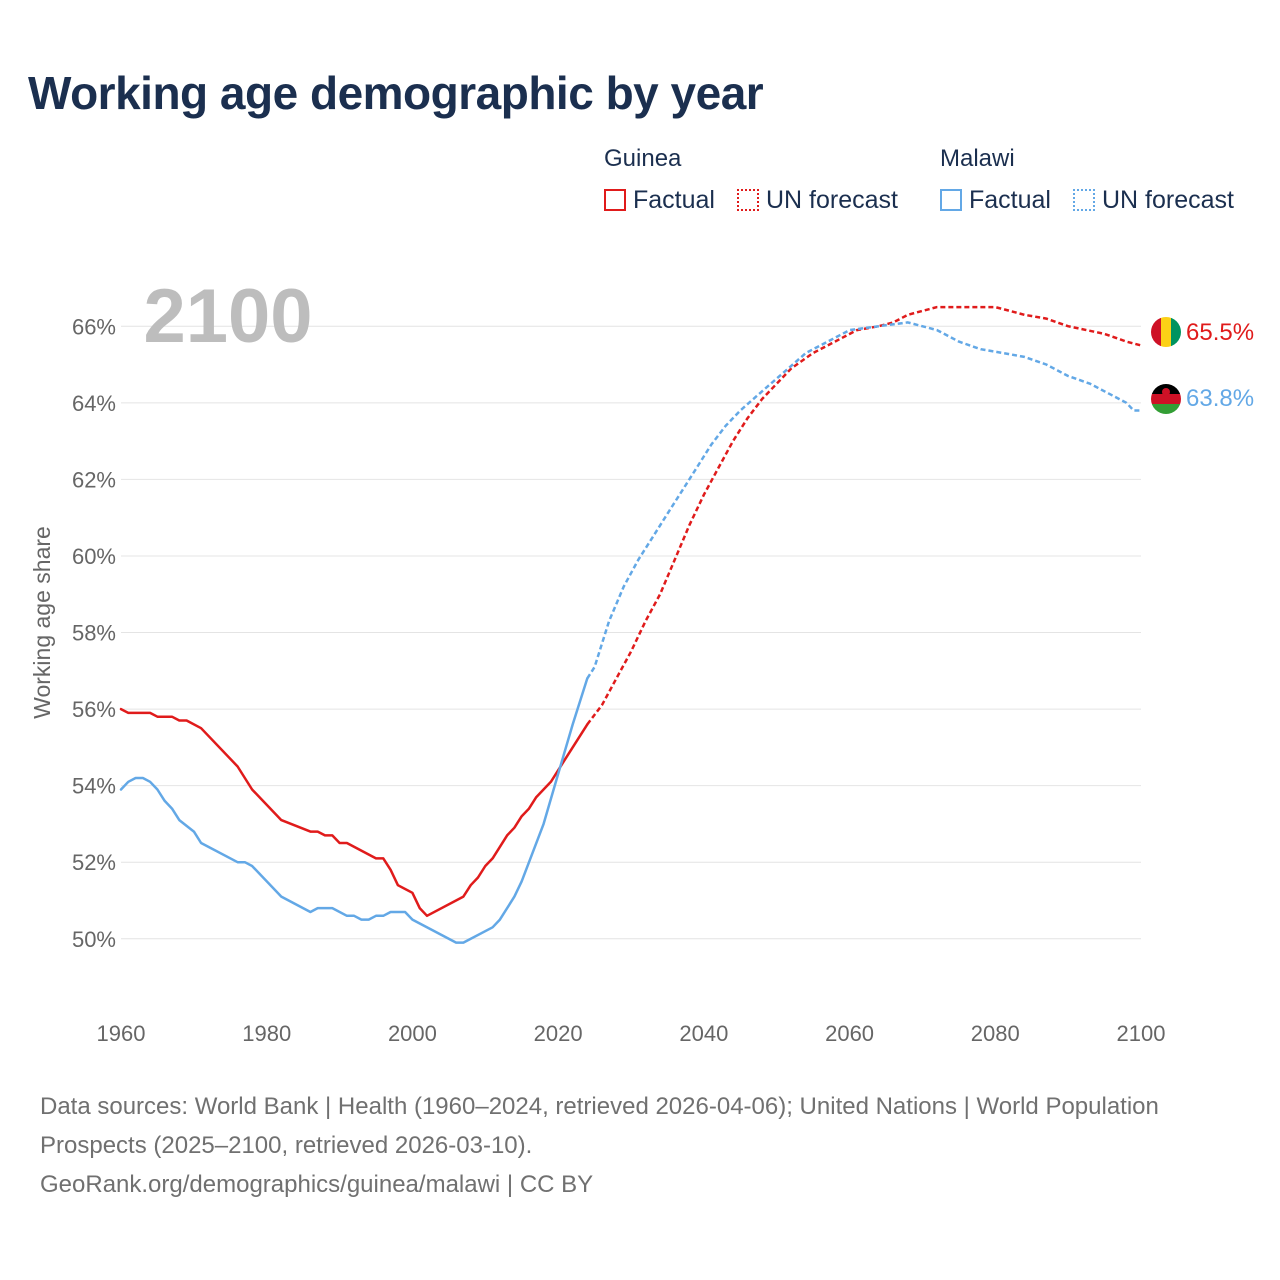 The width and height of the screenshot is (1280, 1280). I want to click on x-tick-label: 2100, so click(1141, 1033).